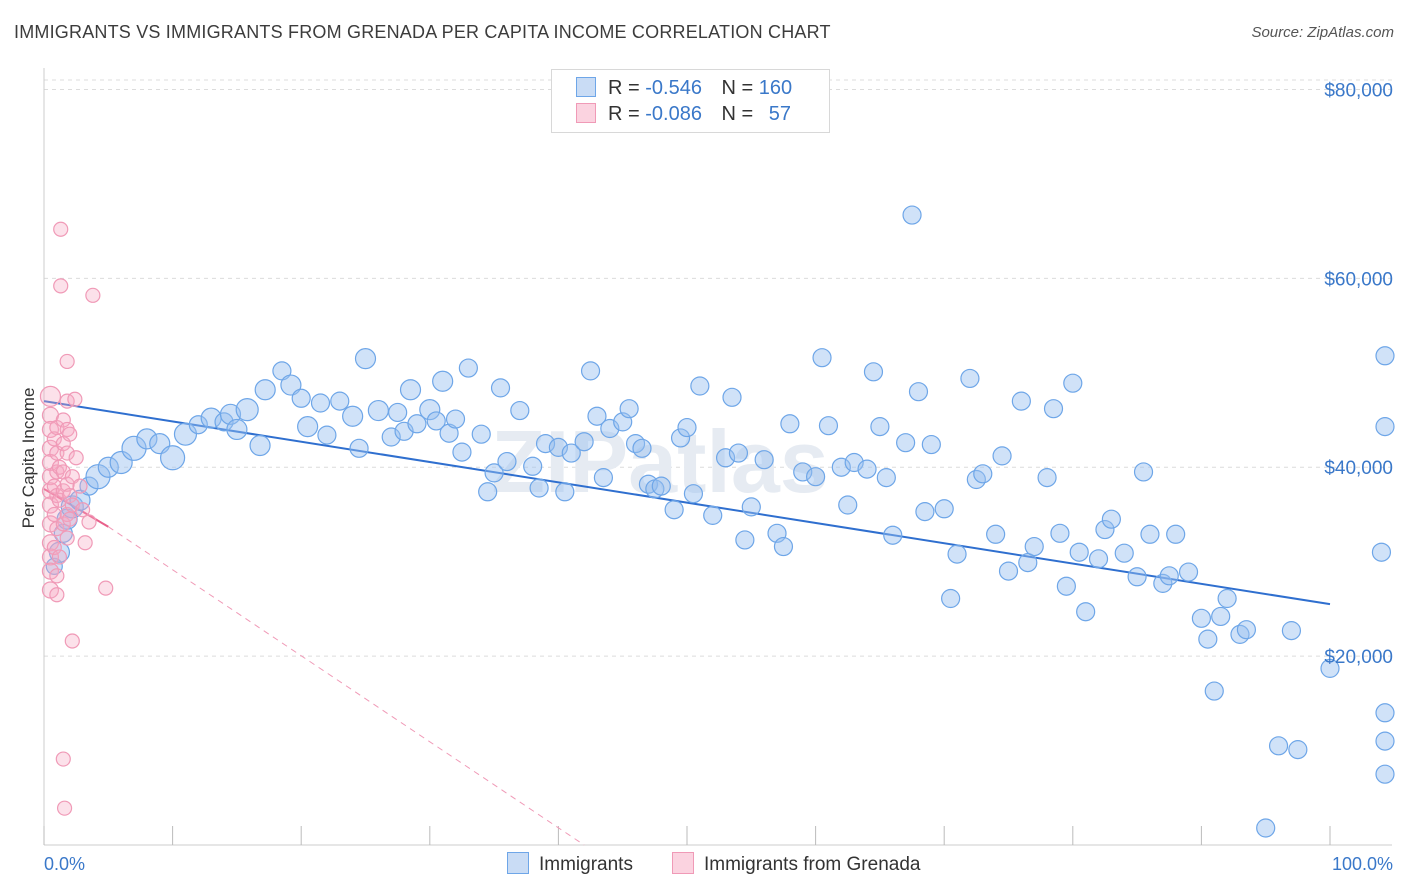 The height and width of the screenshot is (892, 1406). I want to click on legend-n-value: 57, so click(780, 114).